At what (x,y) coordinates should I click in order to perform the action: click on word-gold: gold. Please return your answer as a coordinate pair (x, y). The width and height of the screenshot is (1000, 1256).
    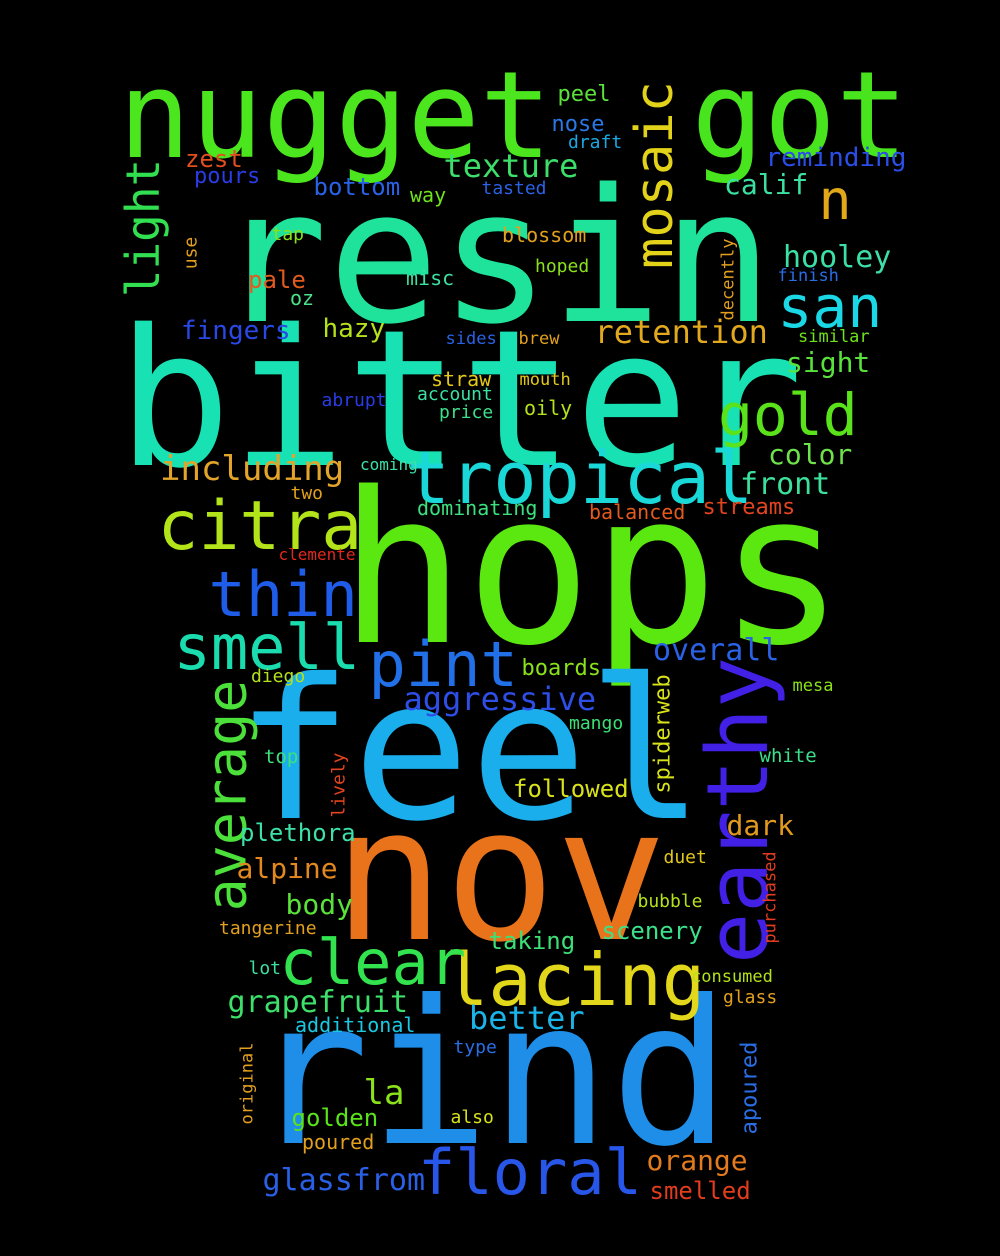
    Looking at the image, I should click on (788, 415).